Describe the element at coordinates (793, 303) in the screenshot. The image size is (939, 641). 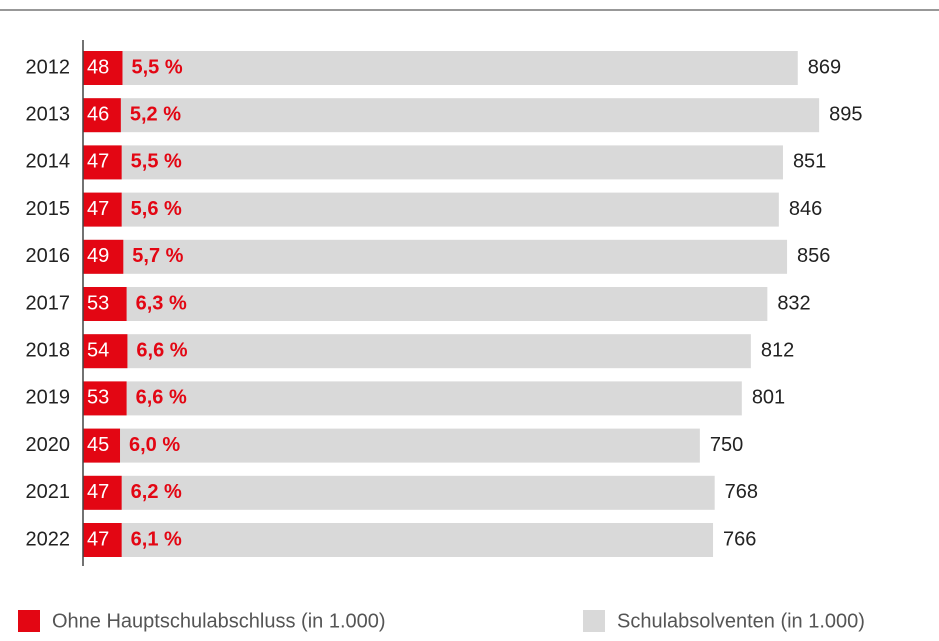
I see `value-label: 832` at that location.